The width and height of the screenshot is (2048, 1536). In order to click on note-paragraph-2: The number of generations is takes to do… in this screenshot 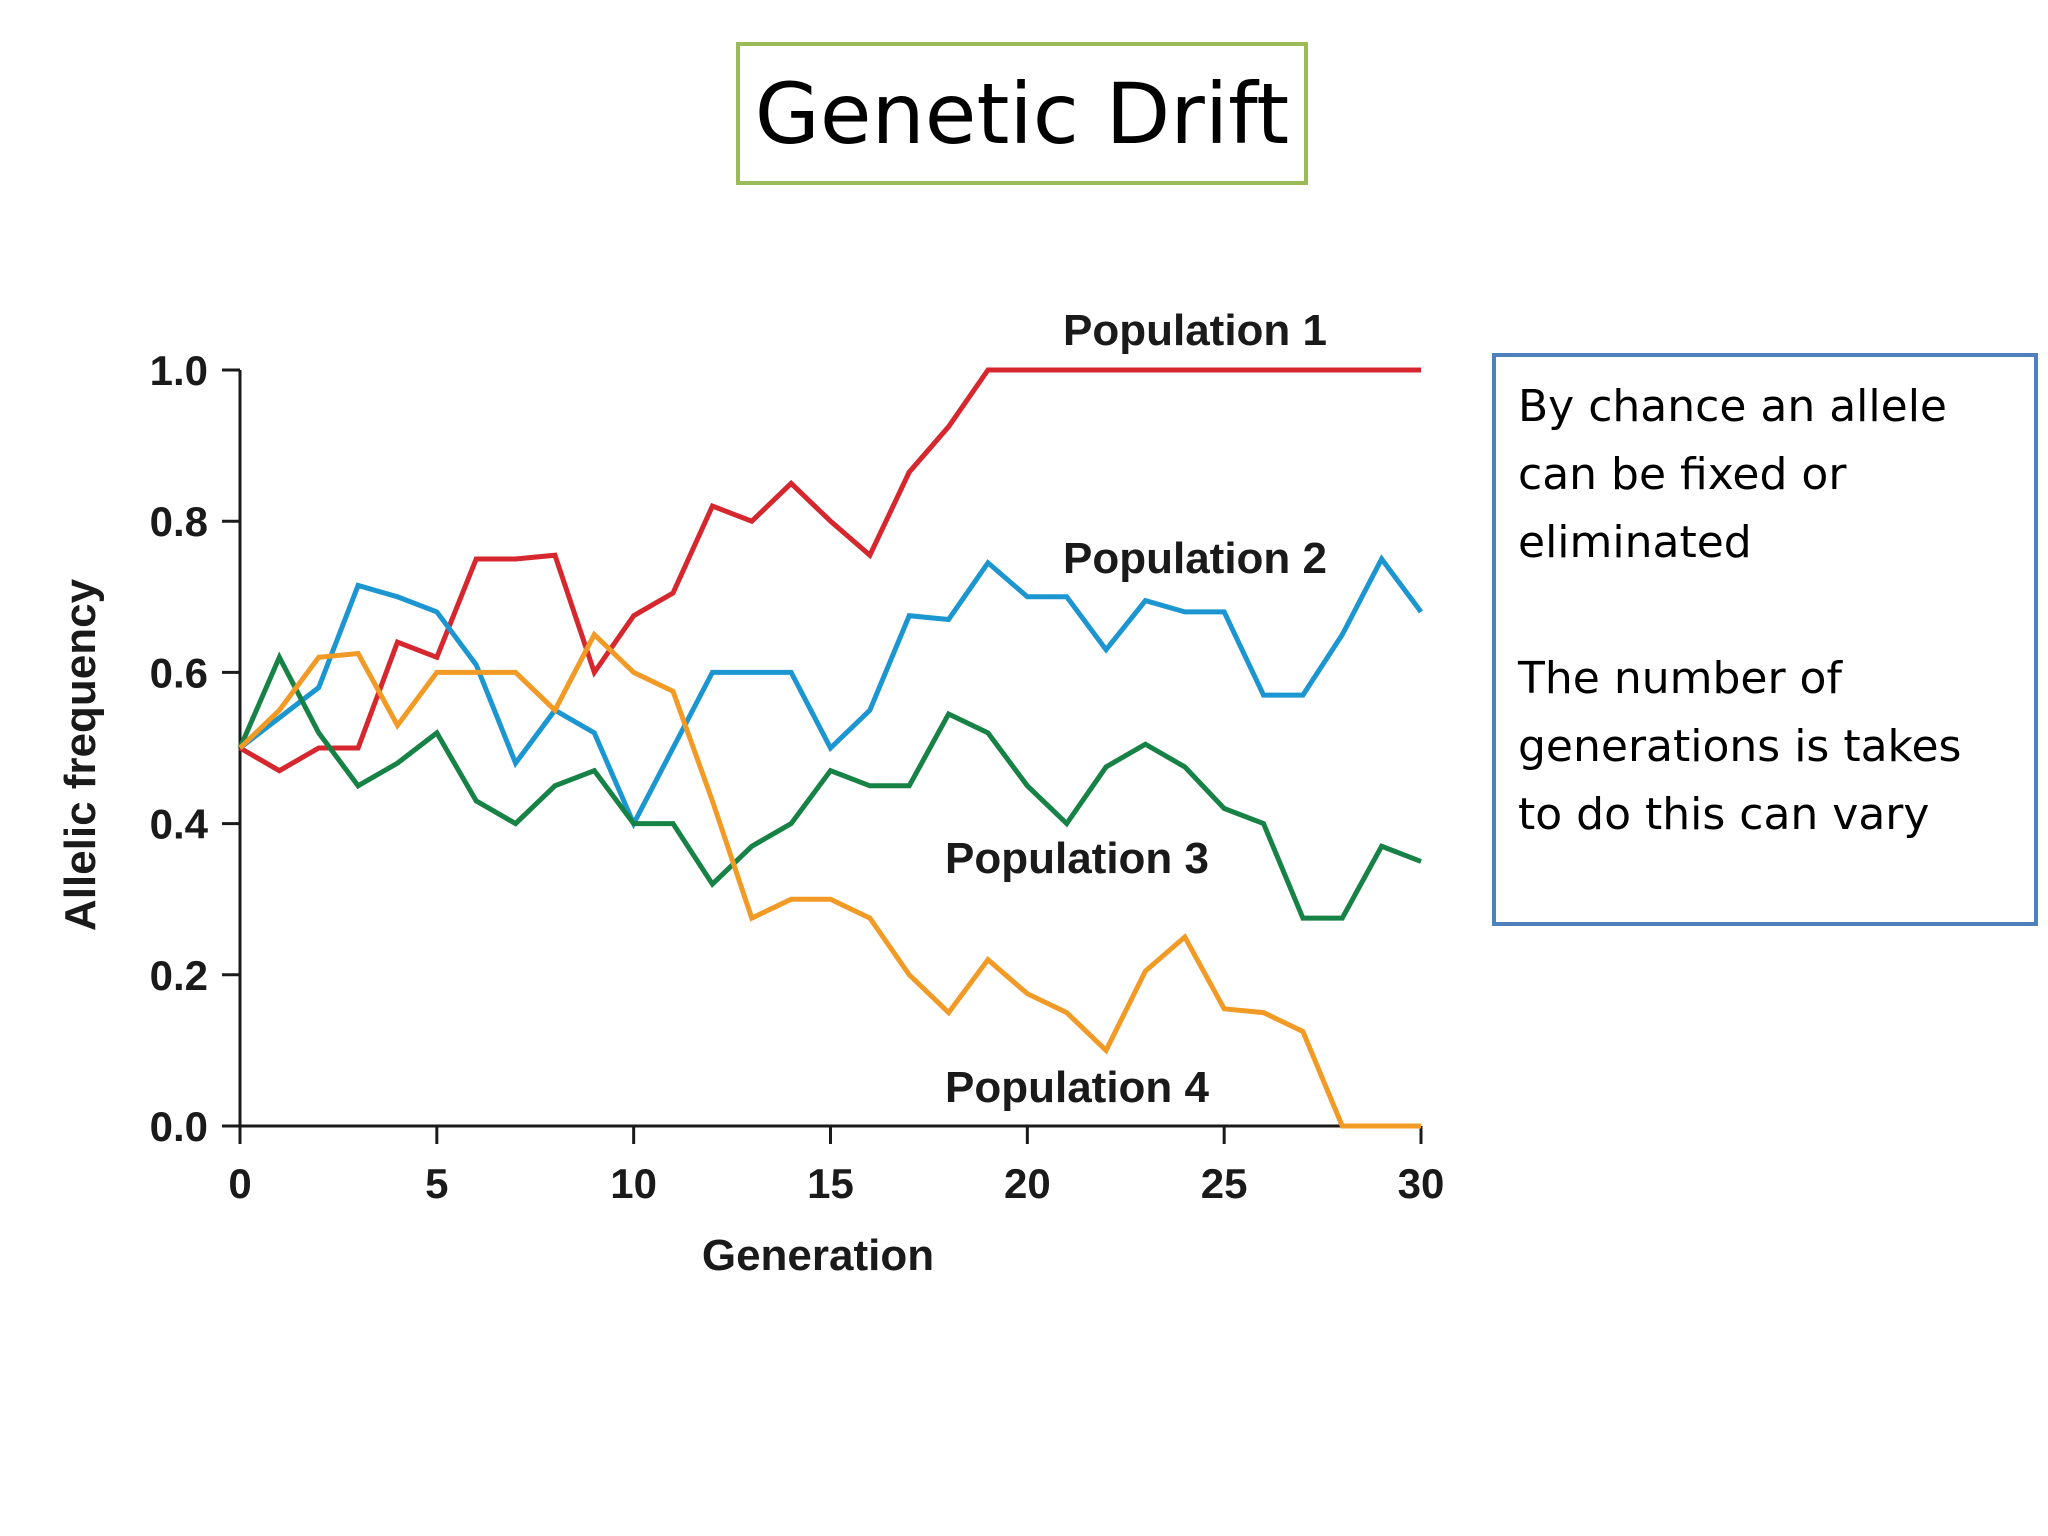, I will do `click(1740, 746)`.